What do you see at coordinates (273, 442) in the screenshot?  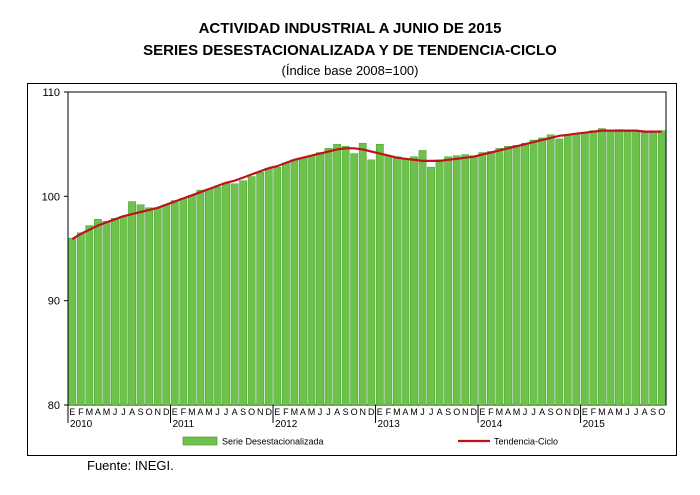 I see `legend-label-bars: Serie Desestacionalizada` at bounding box center [273, 442].